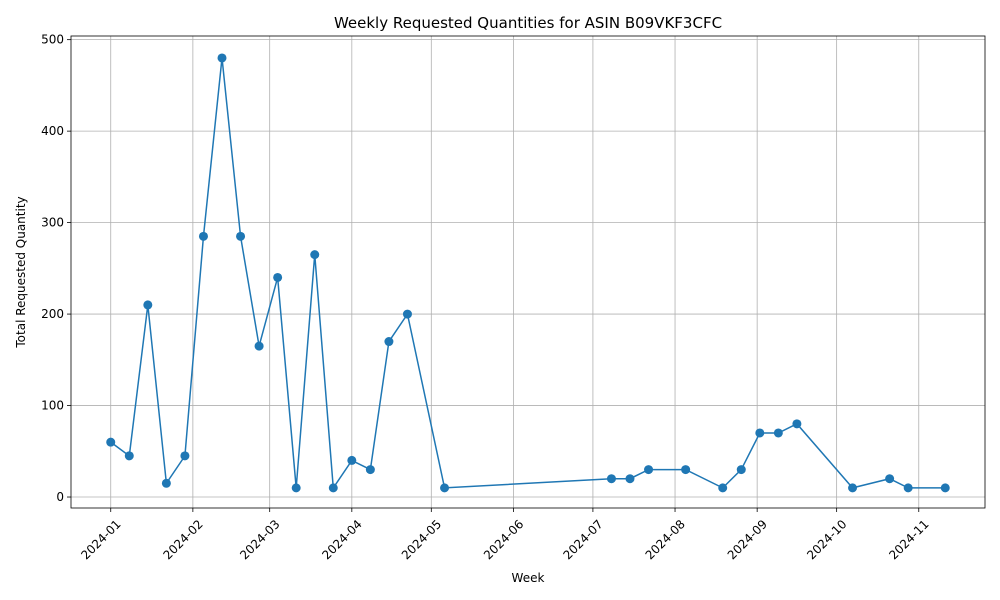 Image resolution: width=1000 pixels, height=600 pixels. What do you see at coordinates (52, 40) in the screenshot?
I see `y-tick-label: 500` at bounding box center [52, 40].